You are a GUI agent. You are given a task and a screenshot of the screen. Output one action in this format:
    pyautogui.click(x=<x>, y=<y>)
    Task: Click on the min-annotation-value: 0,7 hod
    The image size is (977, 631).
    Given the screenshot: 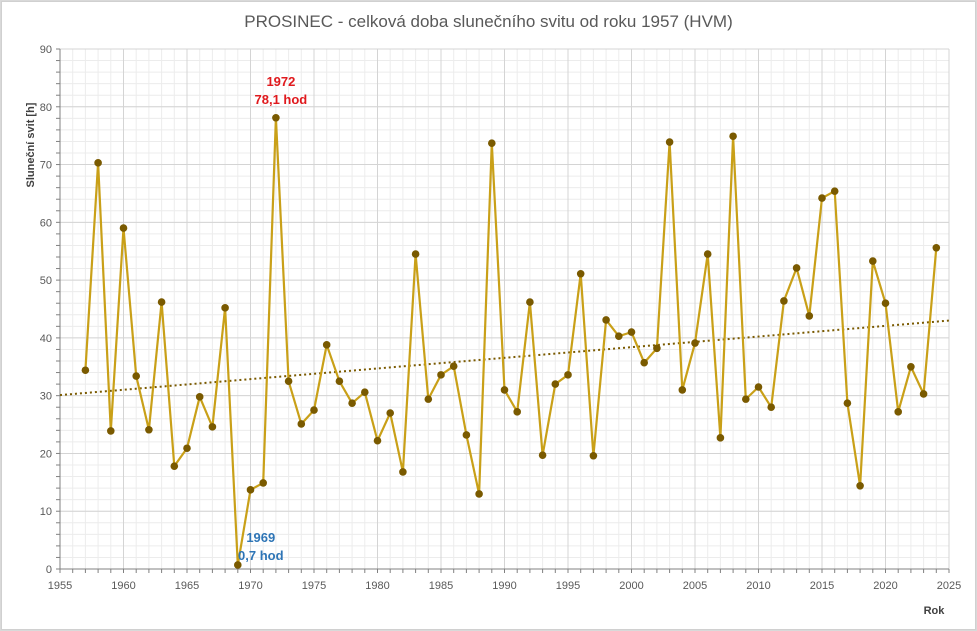 What is the action you would take?
    pyautogui.click(x=261, y=555)
    